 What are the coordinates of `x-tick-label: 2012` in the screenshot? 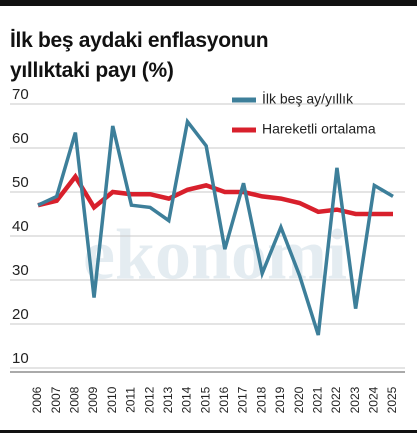 It's located at (149, 399).